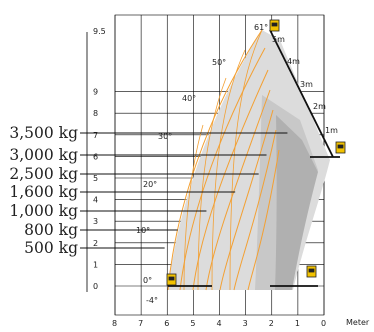  What do you see at coordinates (261, 27) in the screenshot?
I see `angle-label: 61°` at bounding box center [261, 27].